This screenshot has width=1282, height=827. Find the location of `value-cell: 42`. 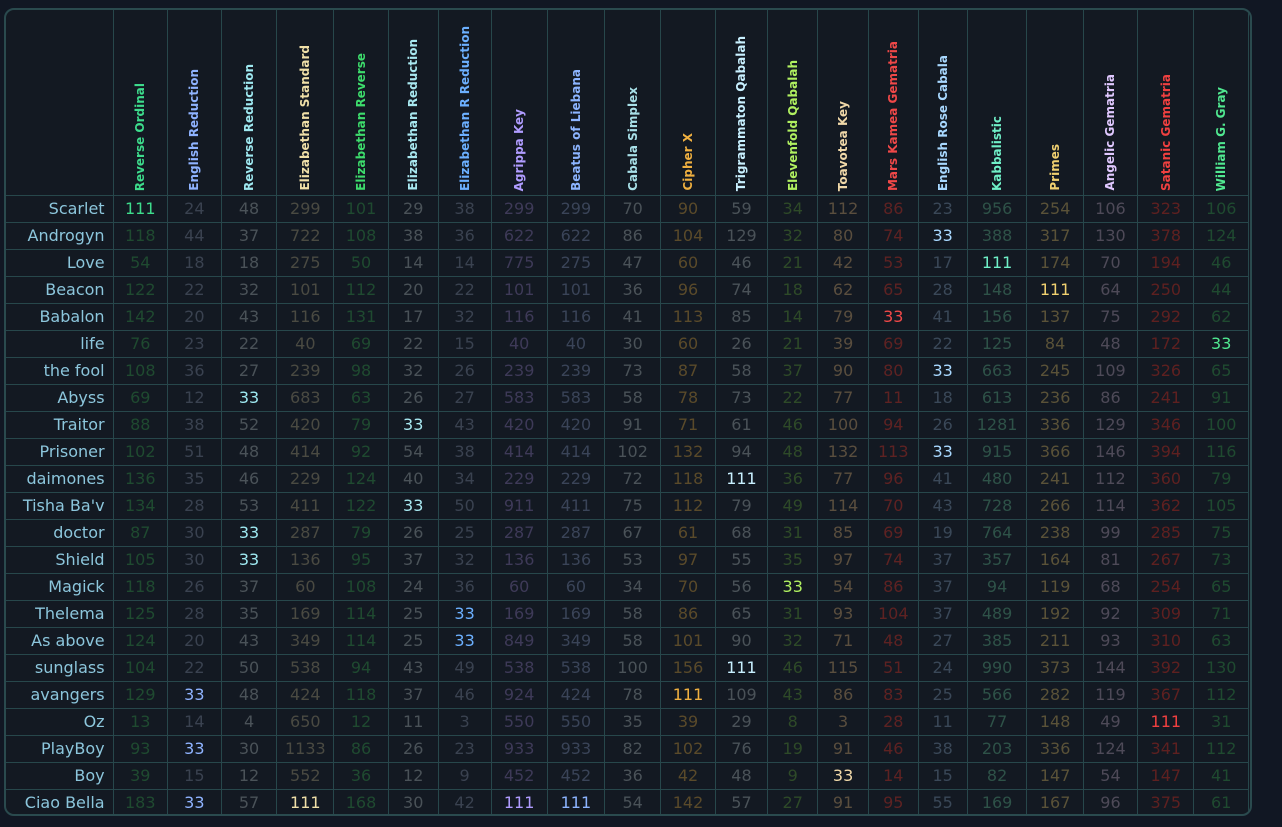

value-cell: 42 is located at coordinates (688, 776).